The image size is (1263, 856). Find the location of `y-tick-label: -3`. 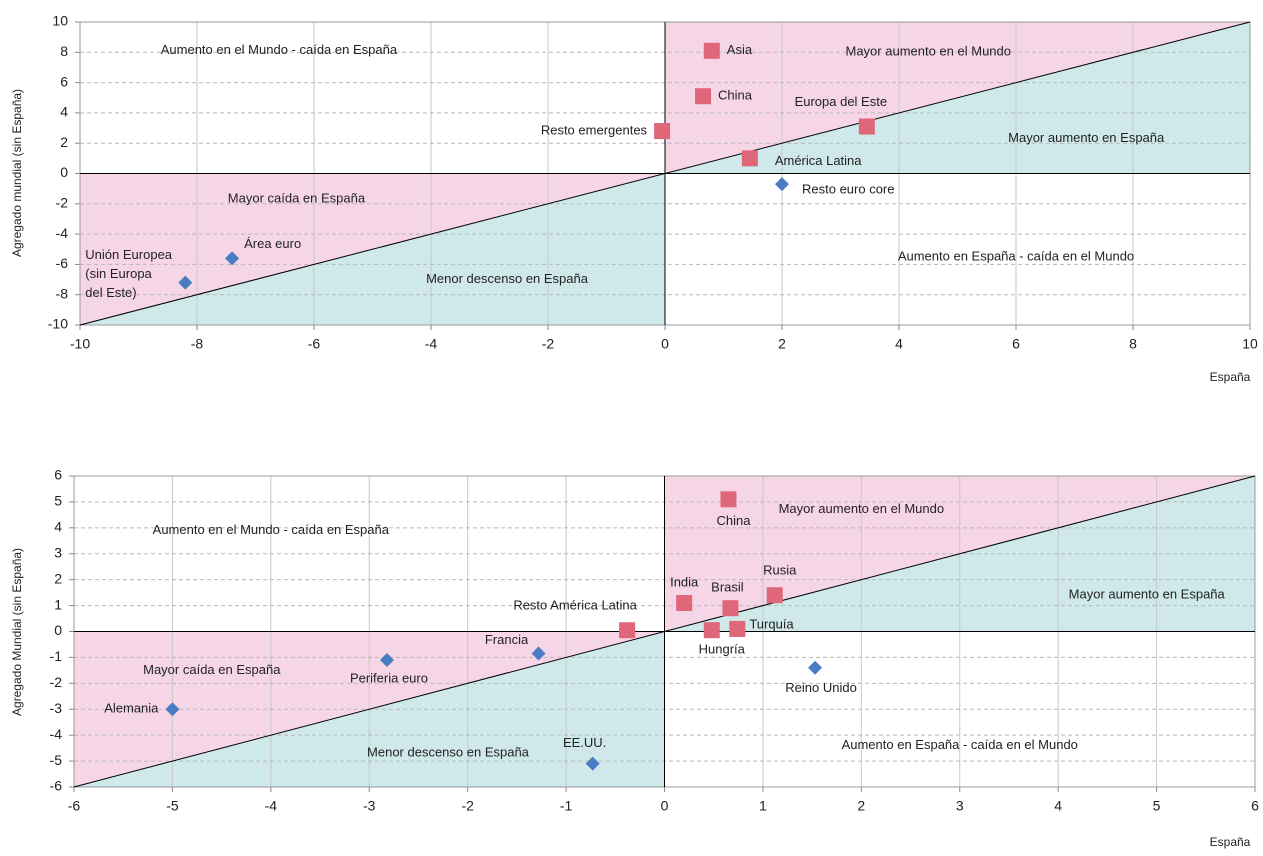

y-tick-label: -3 is located at coordinates (56, 708).